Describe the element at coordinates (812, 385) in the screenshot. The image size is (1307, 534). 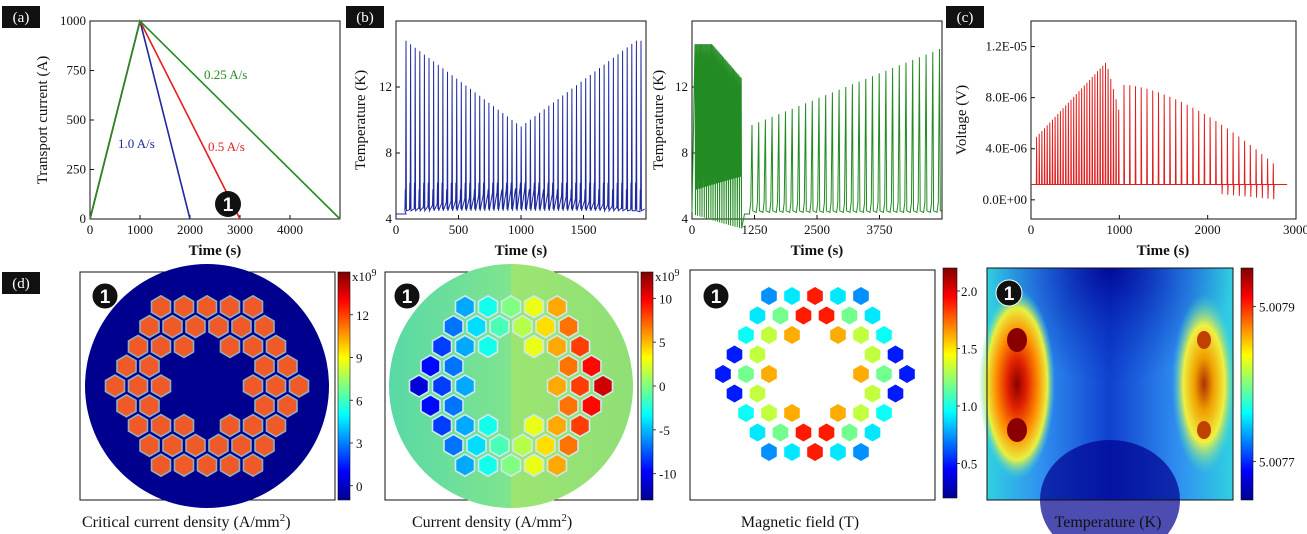
I see `heatmap-3-frame` at that location.